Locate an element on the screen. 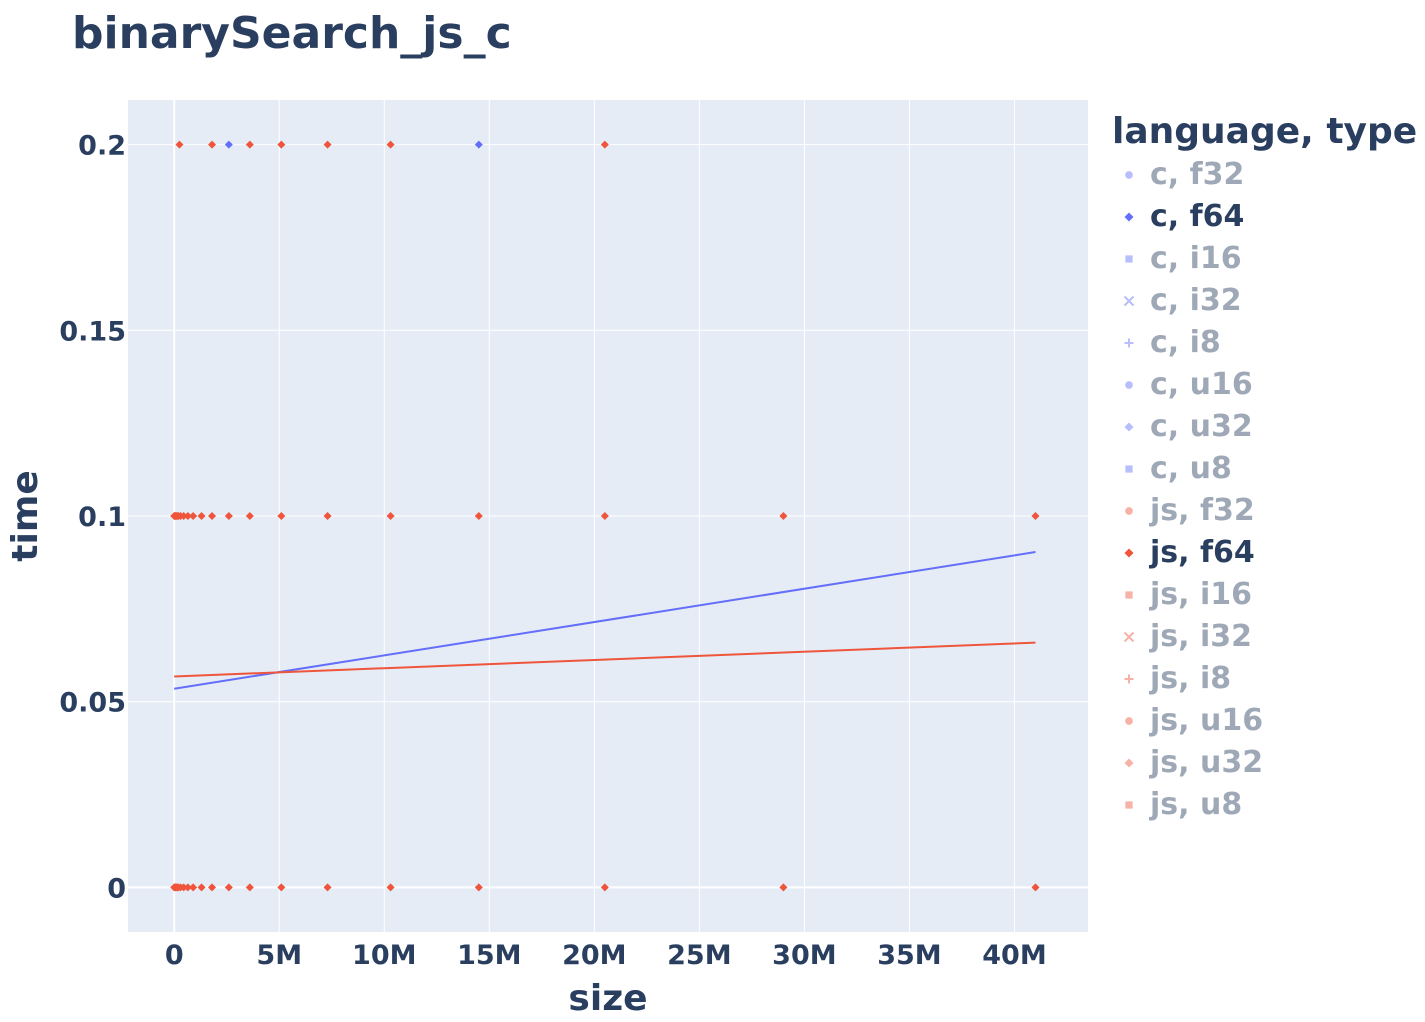  legend-item: c, f64 is located at coordinates (1267, 217).